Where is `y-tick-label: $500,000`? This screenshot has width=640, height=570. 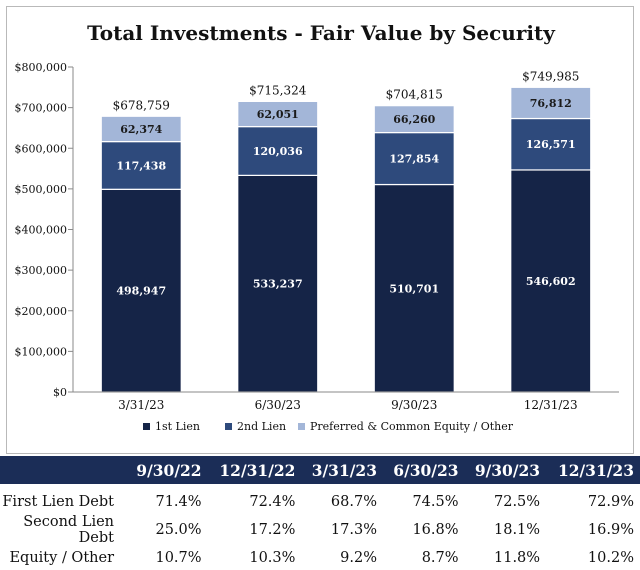 y-tick-label: $500,000 is located at coordinates (41, 189).